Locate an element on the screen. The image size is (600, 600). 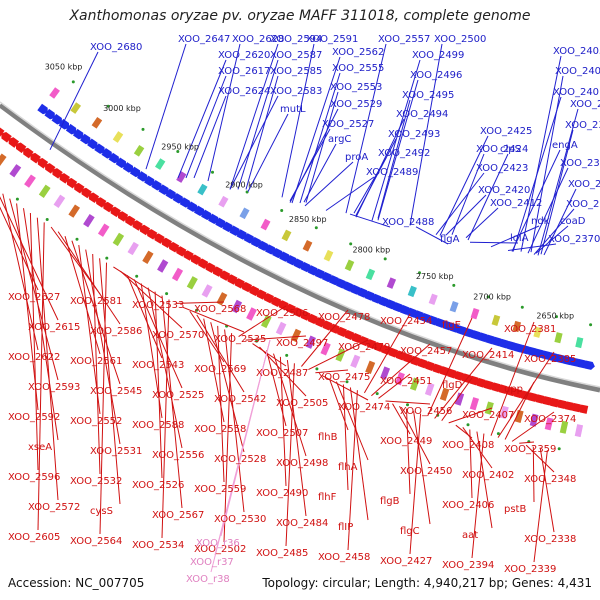
reverse-marker-dot is located at coordinates (77, 239).